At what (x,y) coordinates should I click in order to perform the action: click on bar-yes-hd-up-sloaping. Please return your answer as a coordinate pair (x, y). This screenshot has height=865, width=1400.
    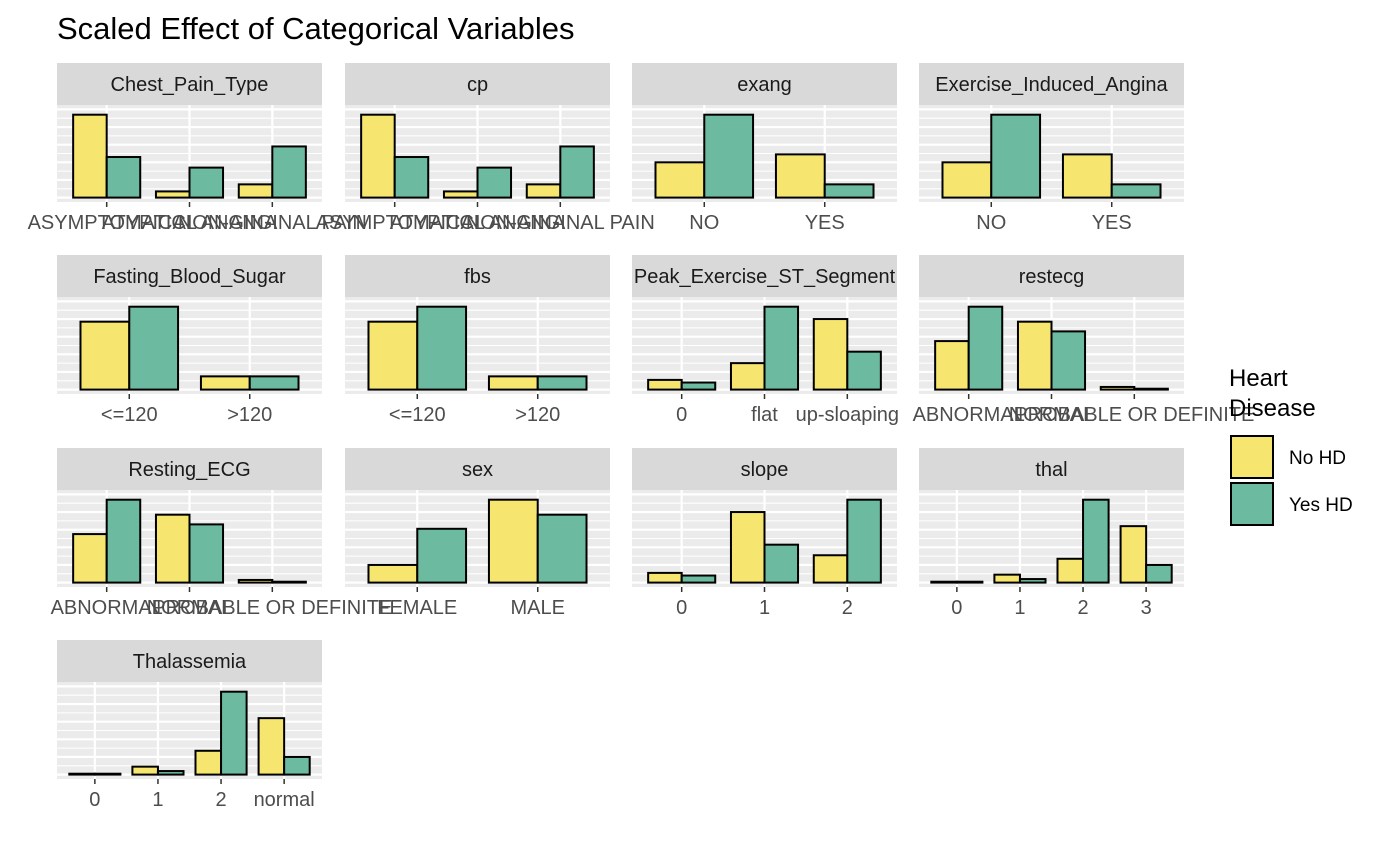
    Looking at the image, I should click on (864, 370).